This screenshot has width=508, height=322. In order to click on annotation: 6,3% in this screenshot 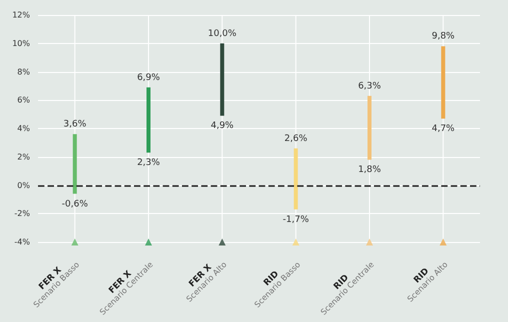, I will do `click(370, 86)`.